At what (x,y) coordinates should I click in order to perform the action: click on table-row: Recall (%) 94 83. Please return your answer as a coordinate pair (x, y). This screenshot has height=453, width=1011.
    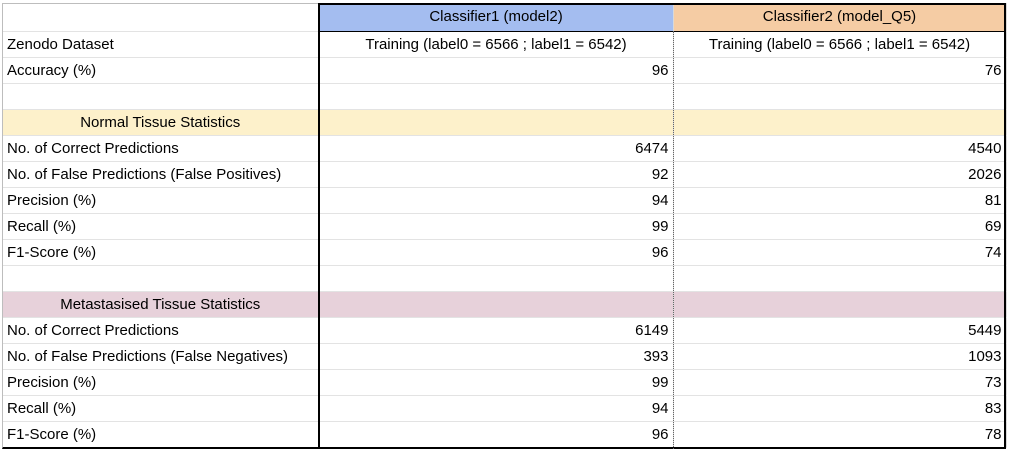
    Looking at the image, I should click on (504, 408).